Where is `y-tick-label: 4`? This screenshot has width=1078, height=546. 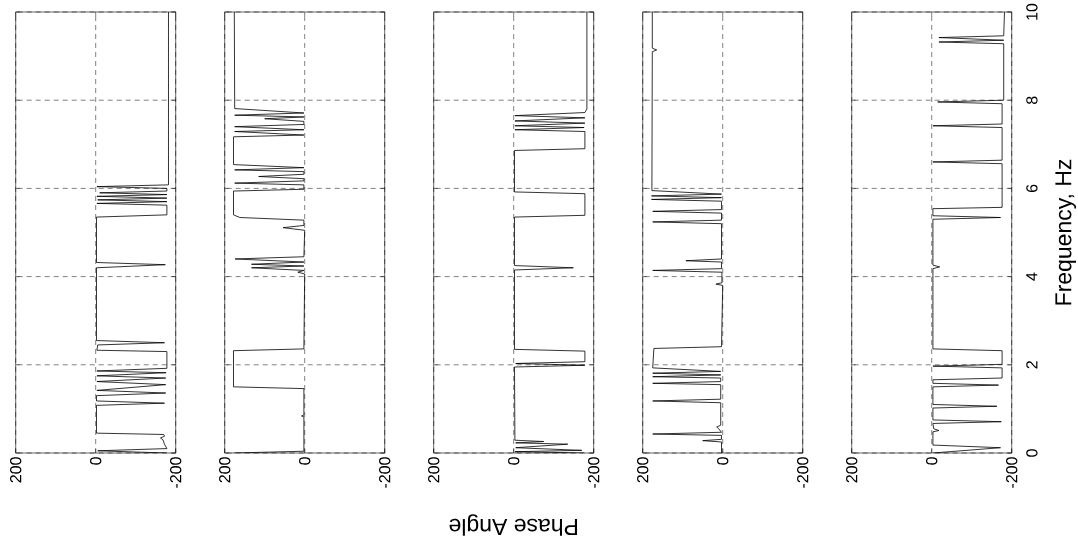
y-tick-label: 4 is located at coordinates (1032, 276).